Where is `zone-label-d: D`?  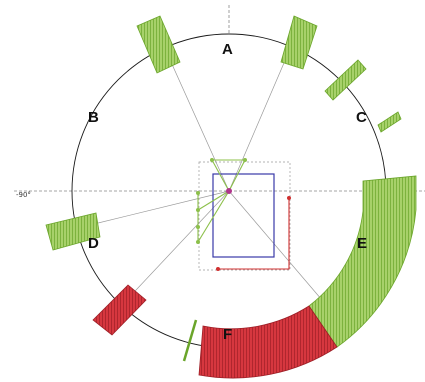
zone-label-d: D is located at coordinates (93, 243).